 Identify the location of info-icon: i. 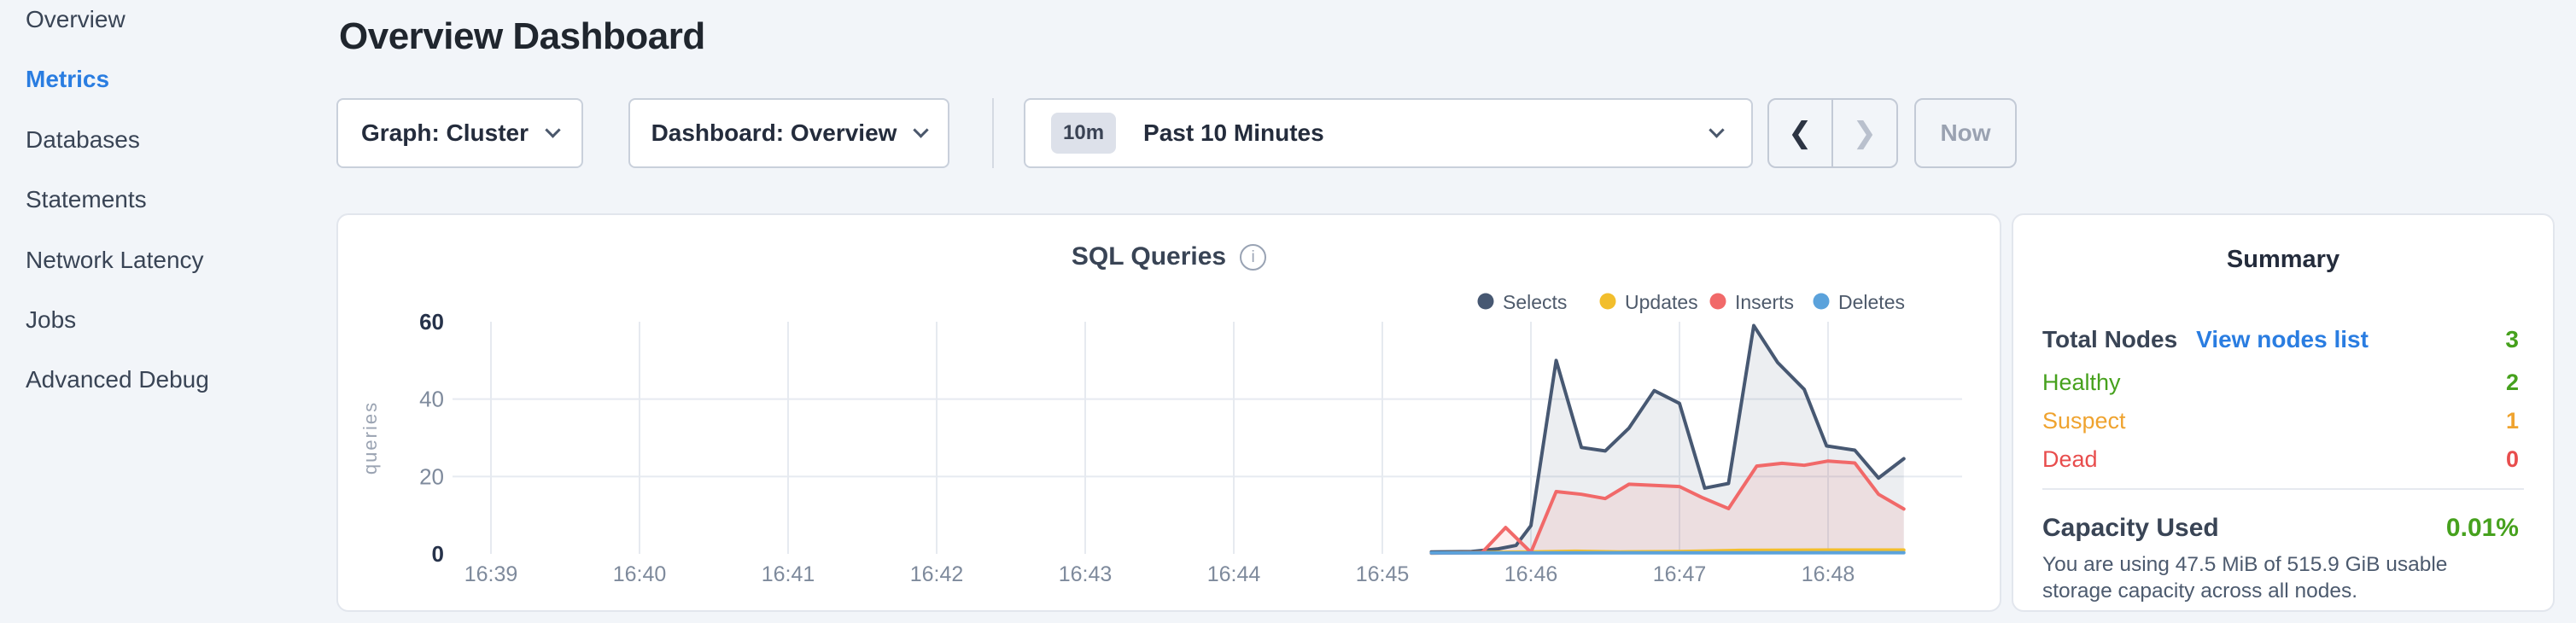
(1253, 257).